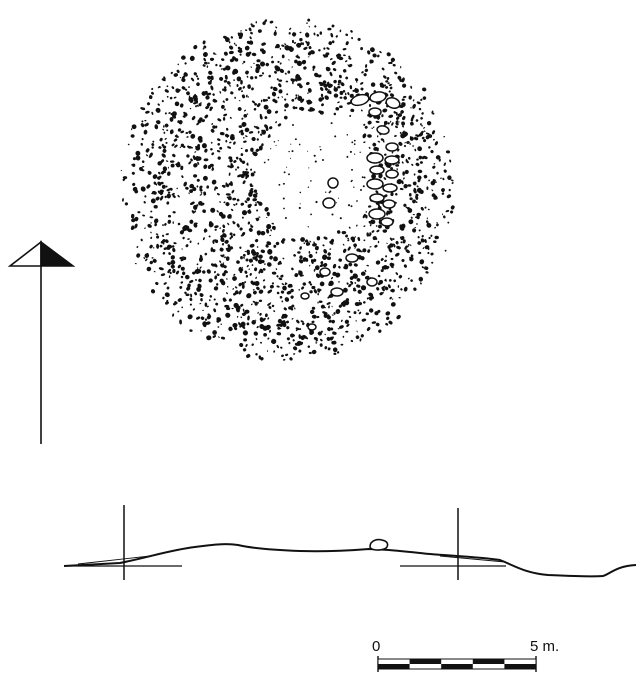  I want to click on north-arrow-dark-half, so click(58, 253).